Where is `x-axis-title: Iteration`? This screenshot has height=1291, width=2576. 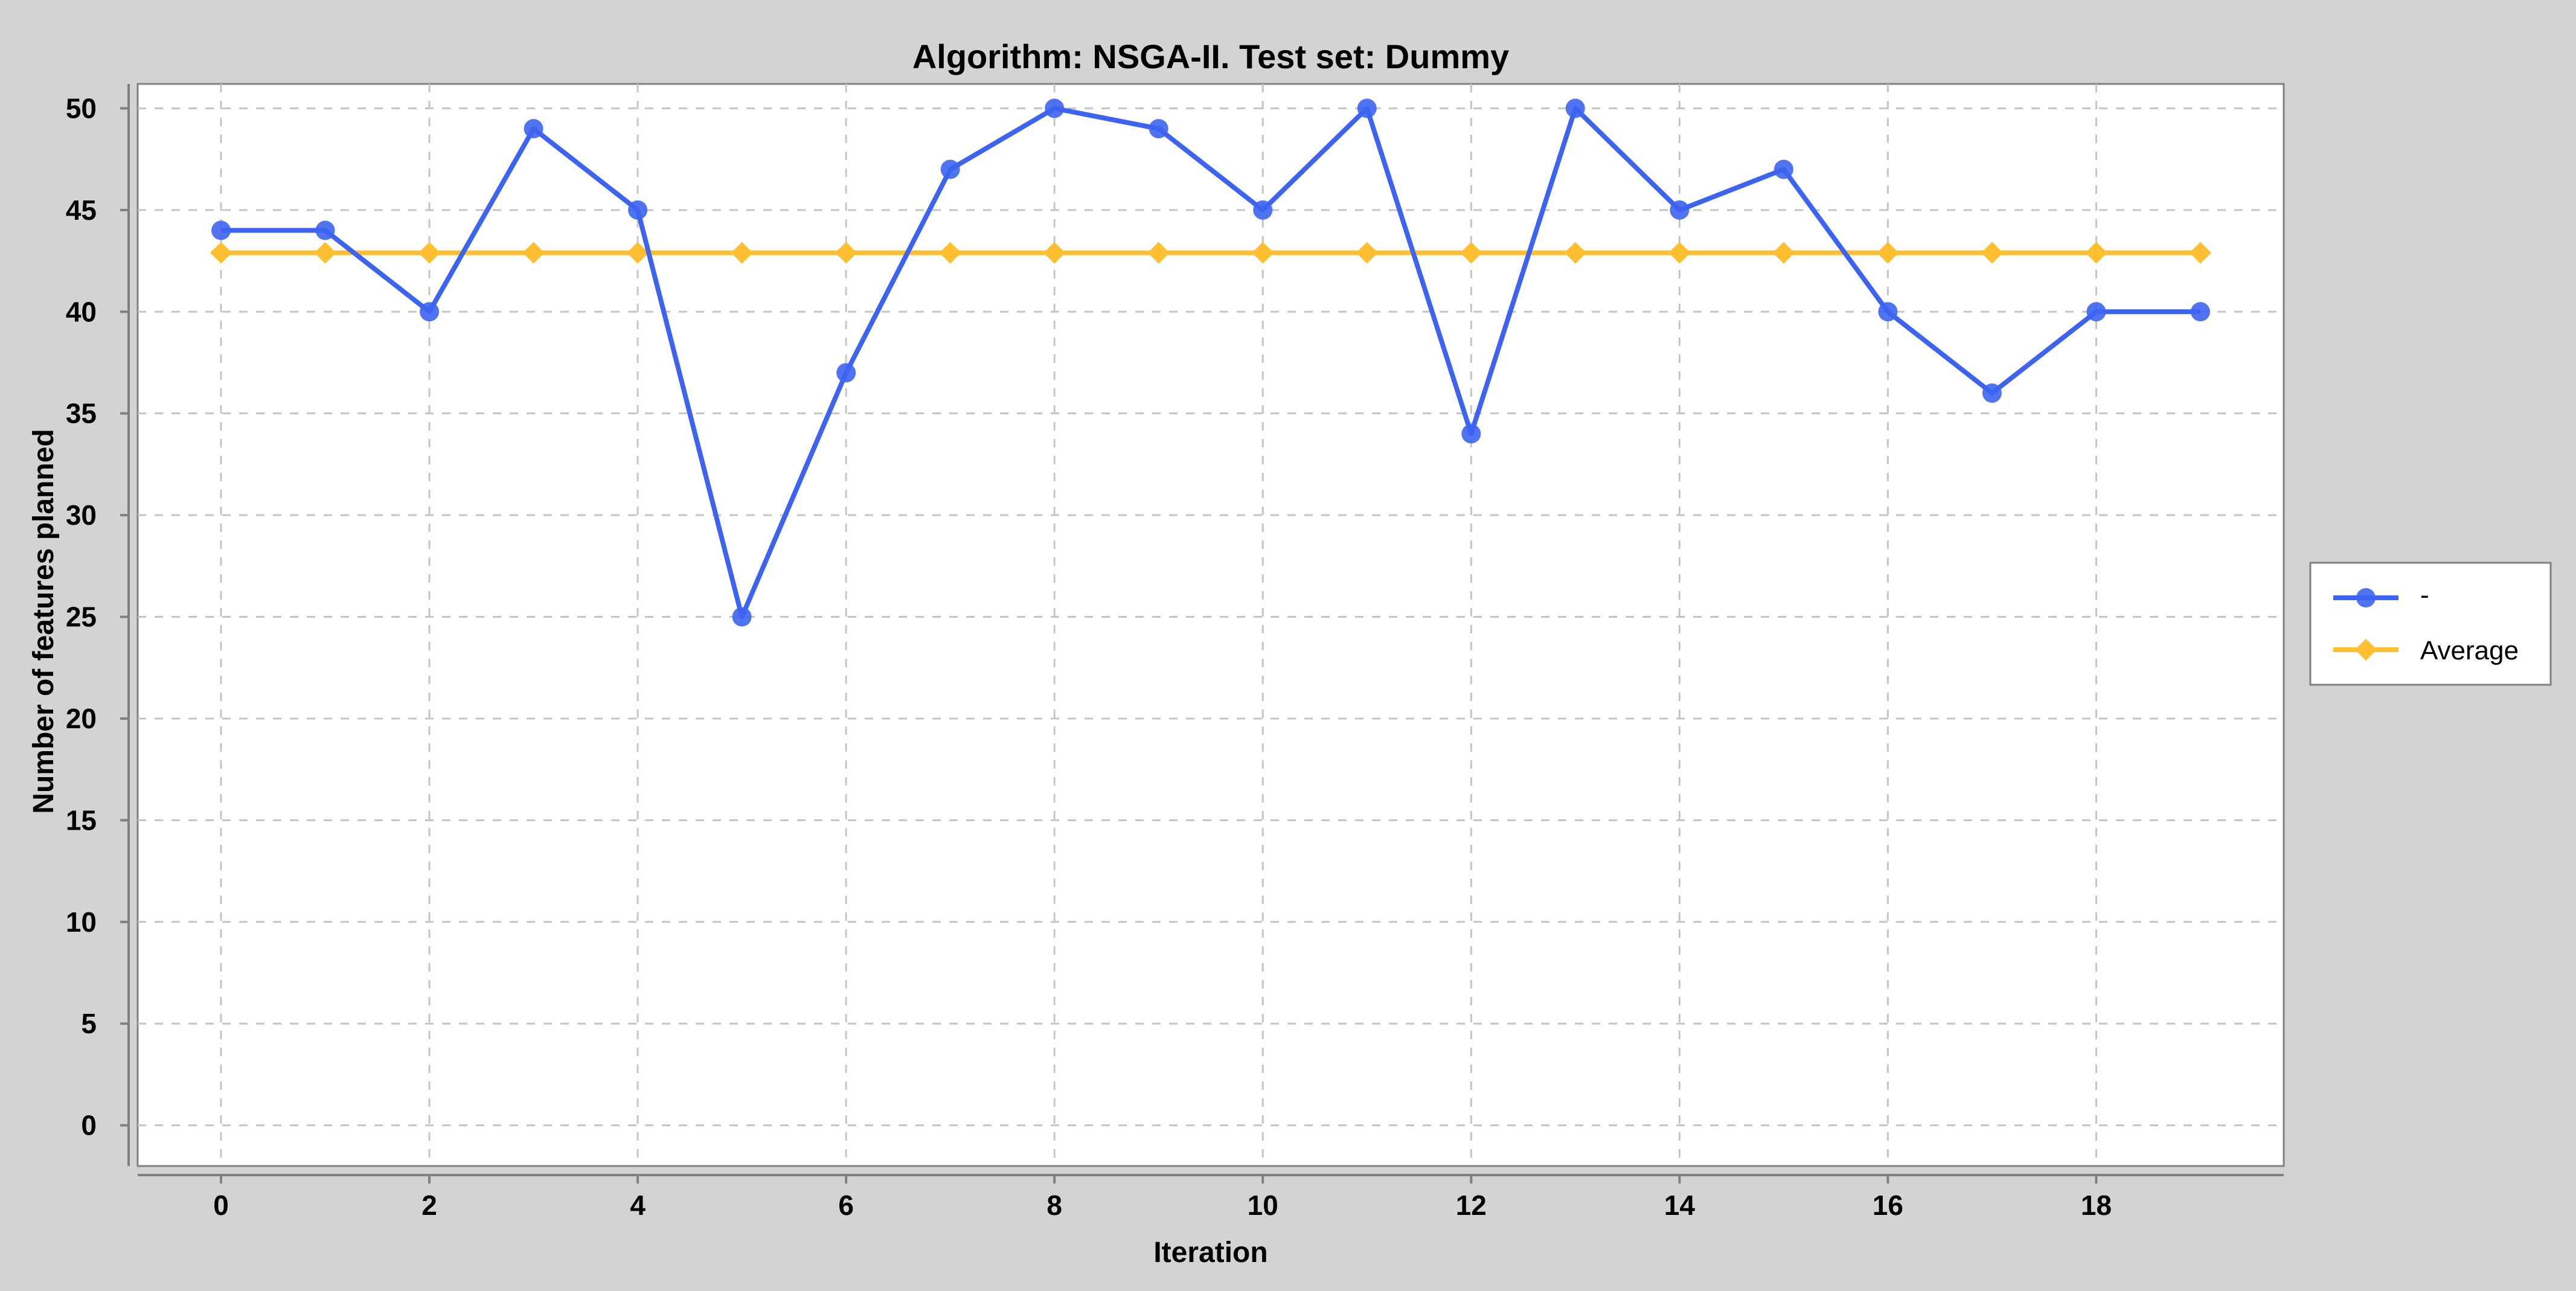
x-axis-title: Iteration is located at coordinates (1210, 1253).